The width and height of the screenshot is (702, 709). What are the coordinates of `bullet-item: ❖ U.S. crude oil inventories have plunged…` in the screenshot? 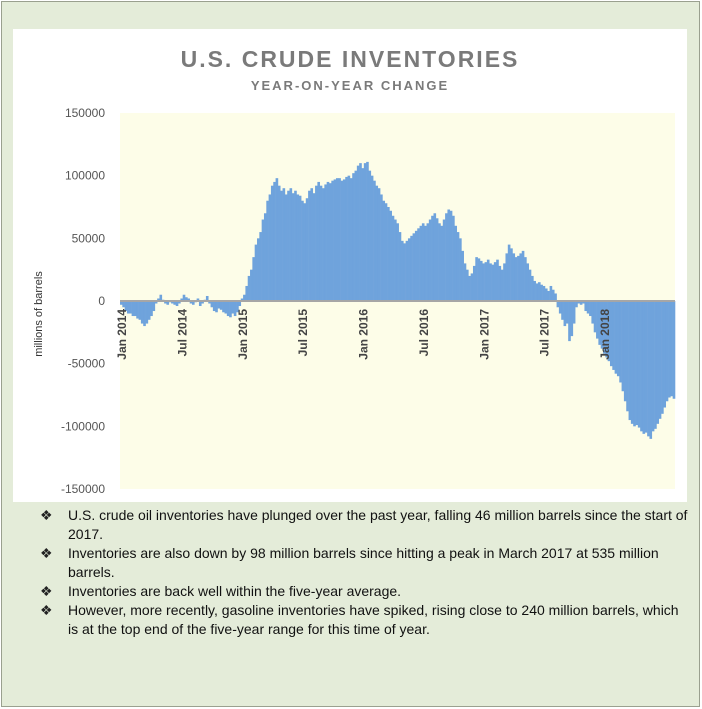 It's located at (365, 525).